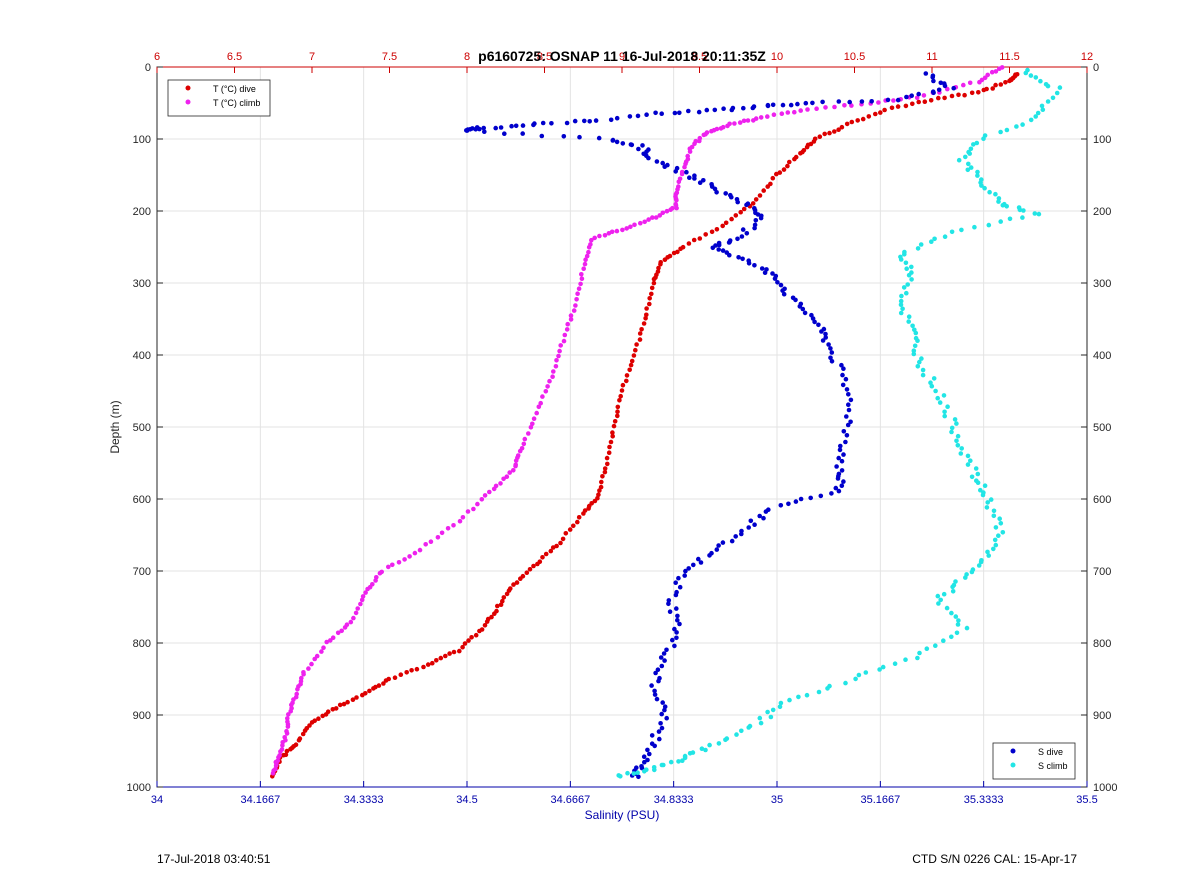  What do you see at coordinates (260, 800) in the screenshot?
I see `bottom-tick-label: 34.1667` at bounding box center [260, 800].